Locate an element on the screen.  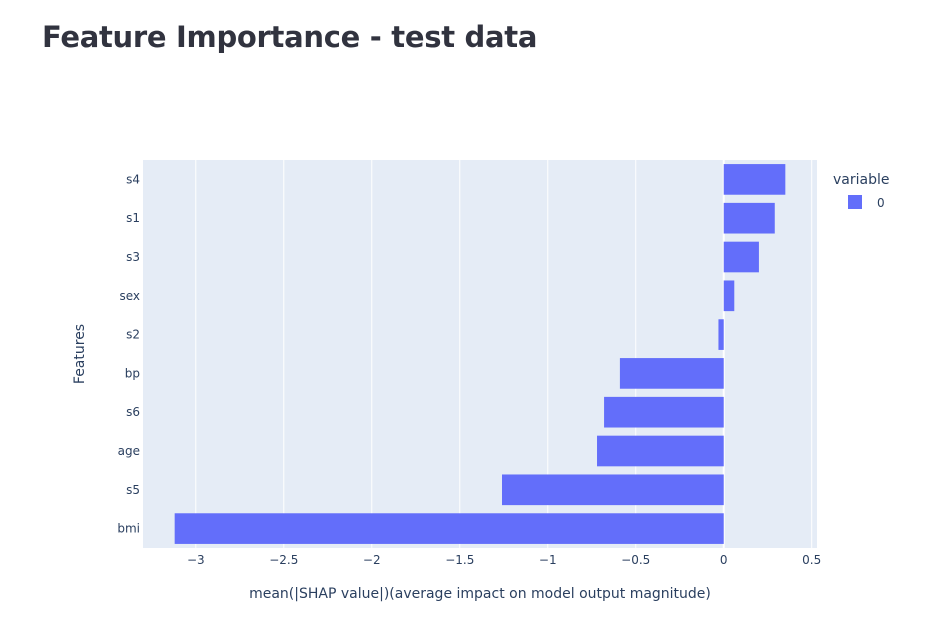
page-title: Feature Importance - test data is located at coordinates (290, 37).